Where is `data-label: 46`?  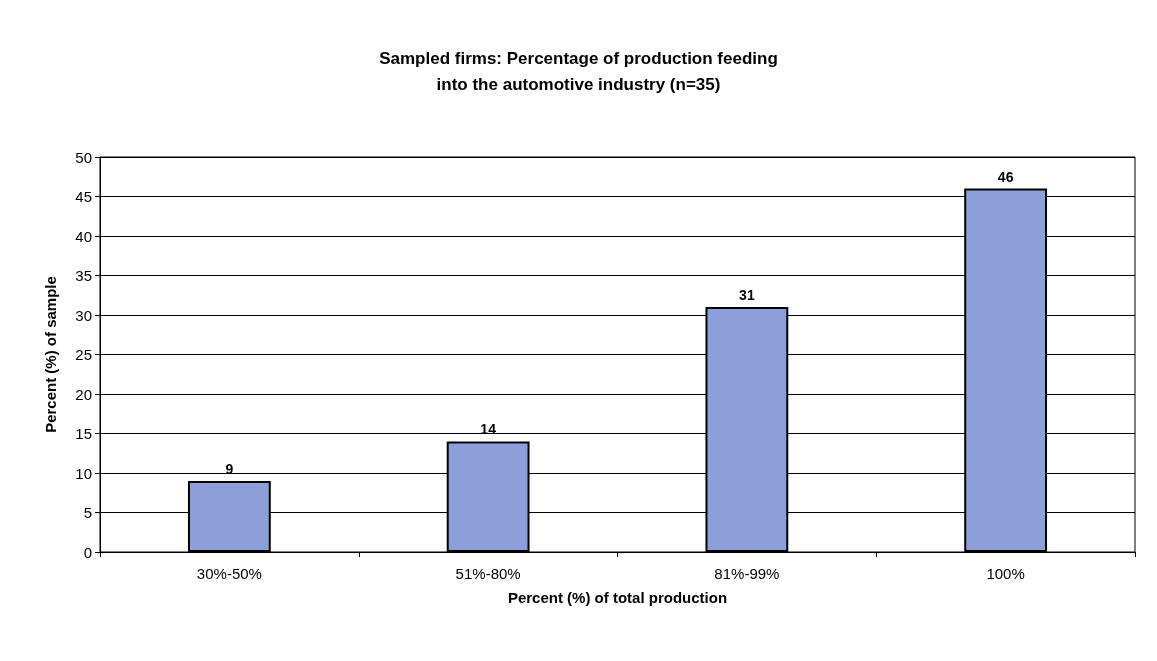
data-label: 46 is located at coordinates (1005, 176).